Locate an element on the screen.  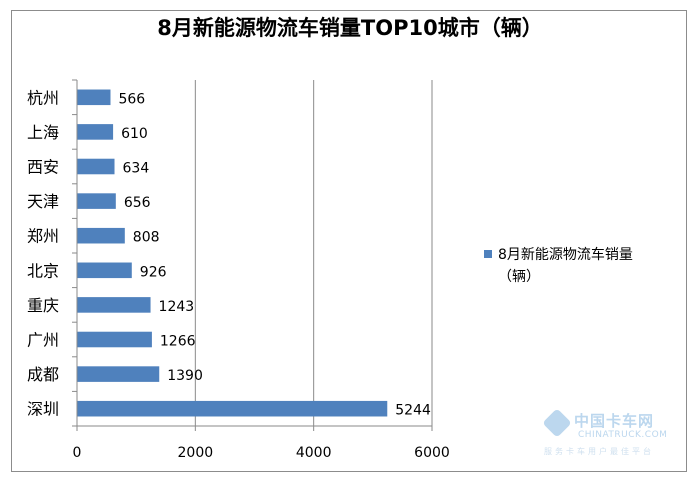
data-label: 634 is located at coordinates (136, 169).